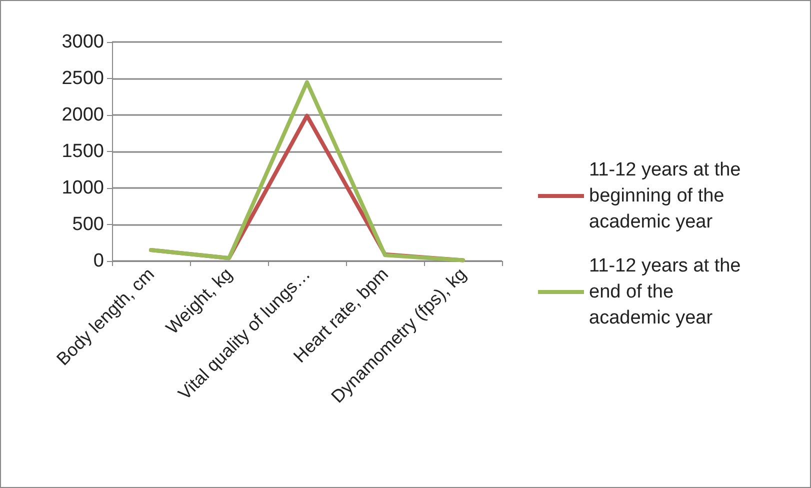 This screenshot has width=811, height=488. I want to click on y-tick-label: 0, so click(98, 261).